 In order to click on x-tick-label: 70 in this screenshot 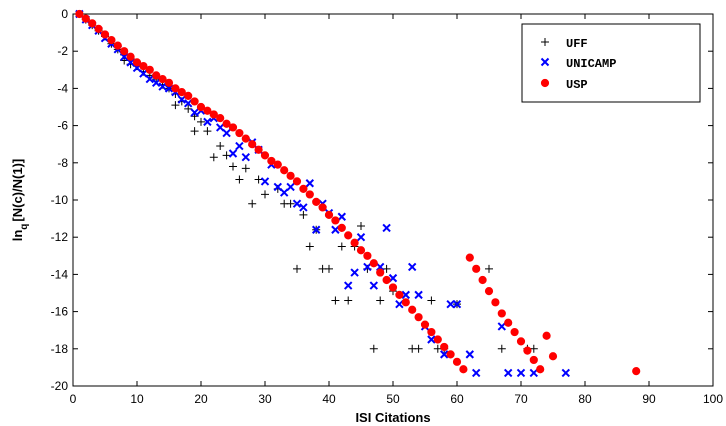, I will do `click(521, 399)`.